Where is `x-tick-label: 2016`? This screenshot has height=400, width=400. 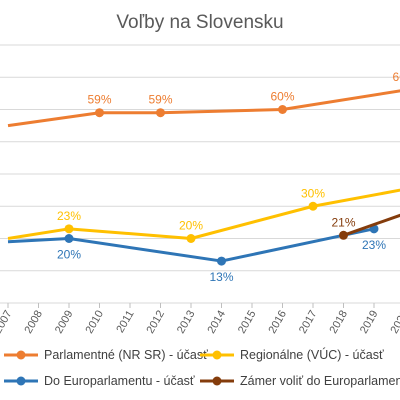 x-tick-label: 2016 is located at coordinates (277, 322).